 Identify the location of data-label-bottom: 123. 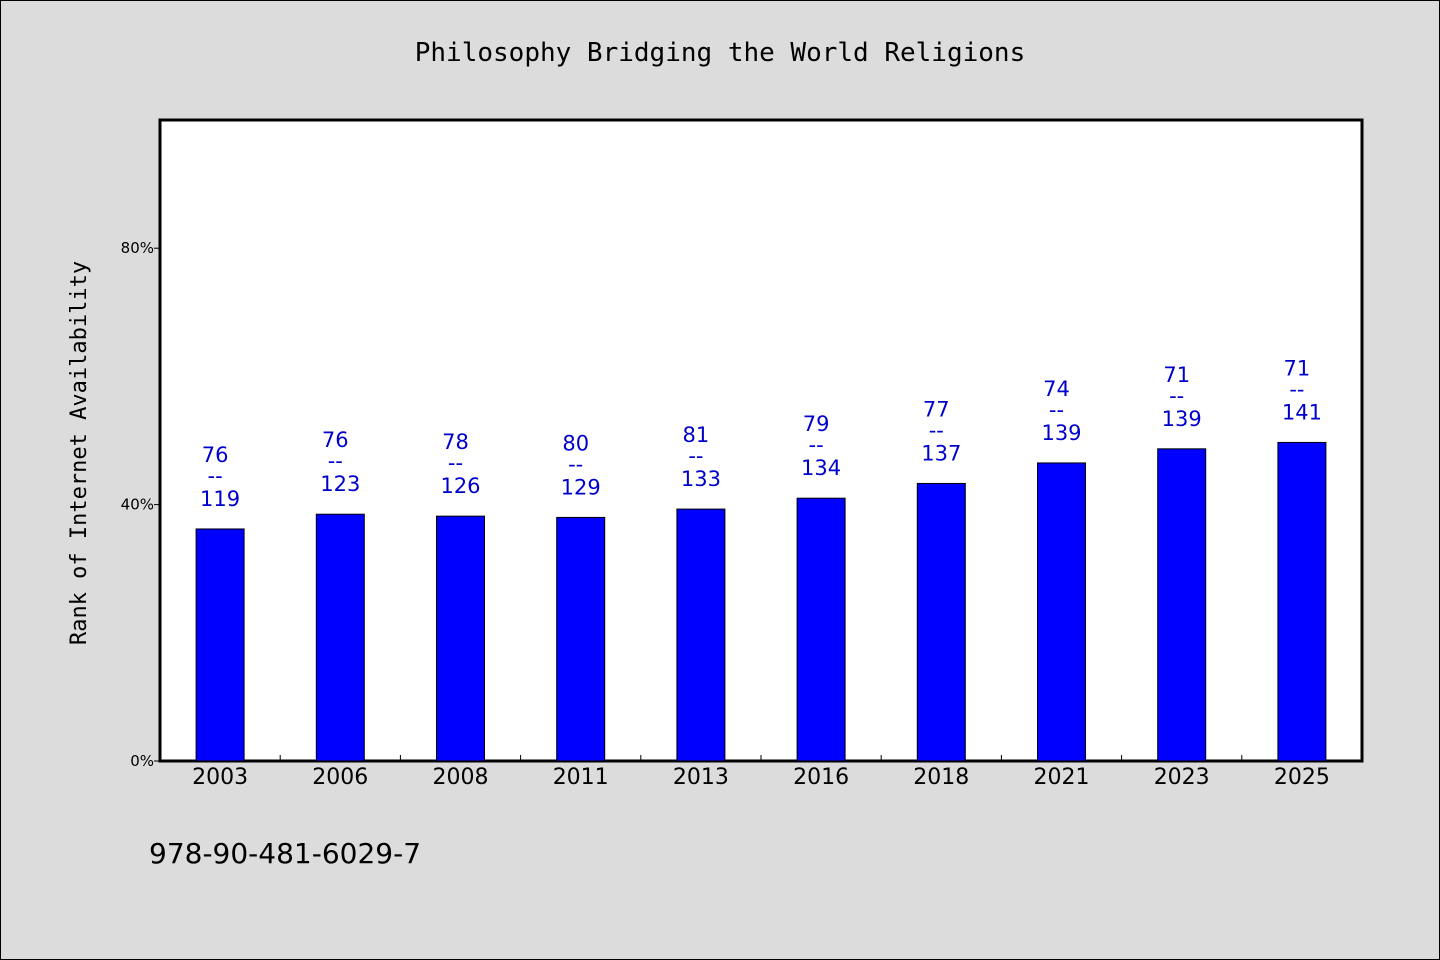
(340, 484).